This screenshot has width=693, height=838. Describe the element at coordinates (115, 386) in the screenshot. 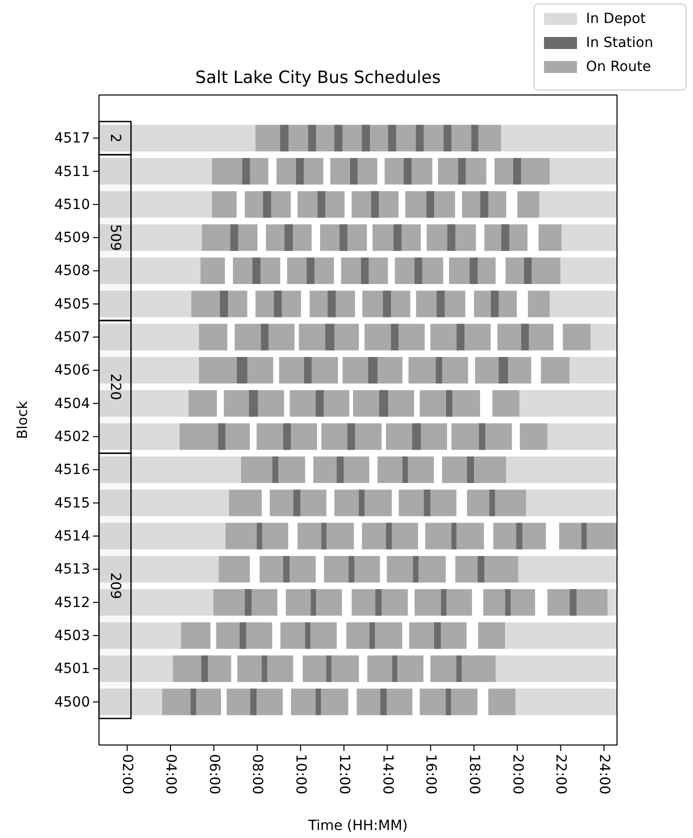

I see `band-label: 220` at that location.